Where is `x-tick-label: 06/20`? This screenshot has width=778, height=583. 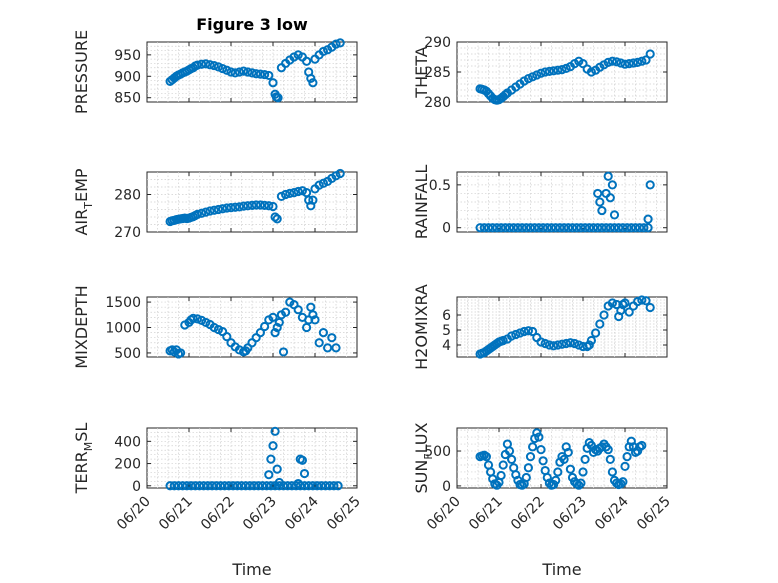
x-tick-label: 06/20 is located at coordinates (134, 514).